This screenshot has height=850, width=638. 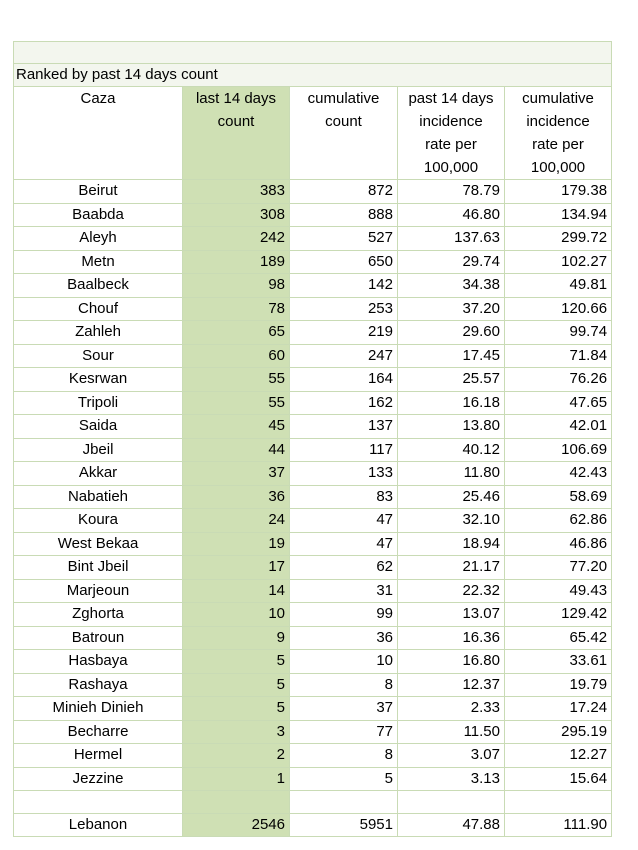 What do you see at coordinates (236, 778) in the screenshot?
I see `cell-last14: 1` at bounding box center [236, 778].